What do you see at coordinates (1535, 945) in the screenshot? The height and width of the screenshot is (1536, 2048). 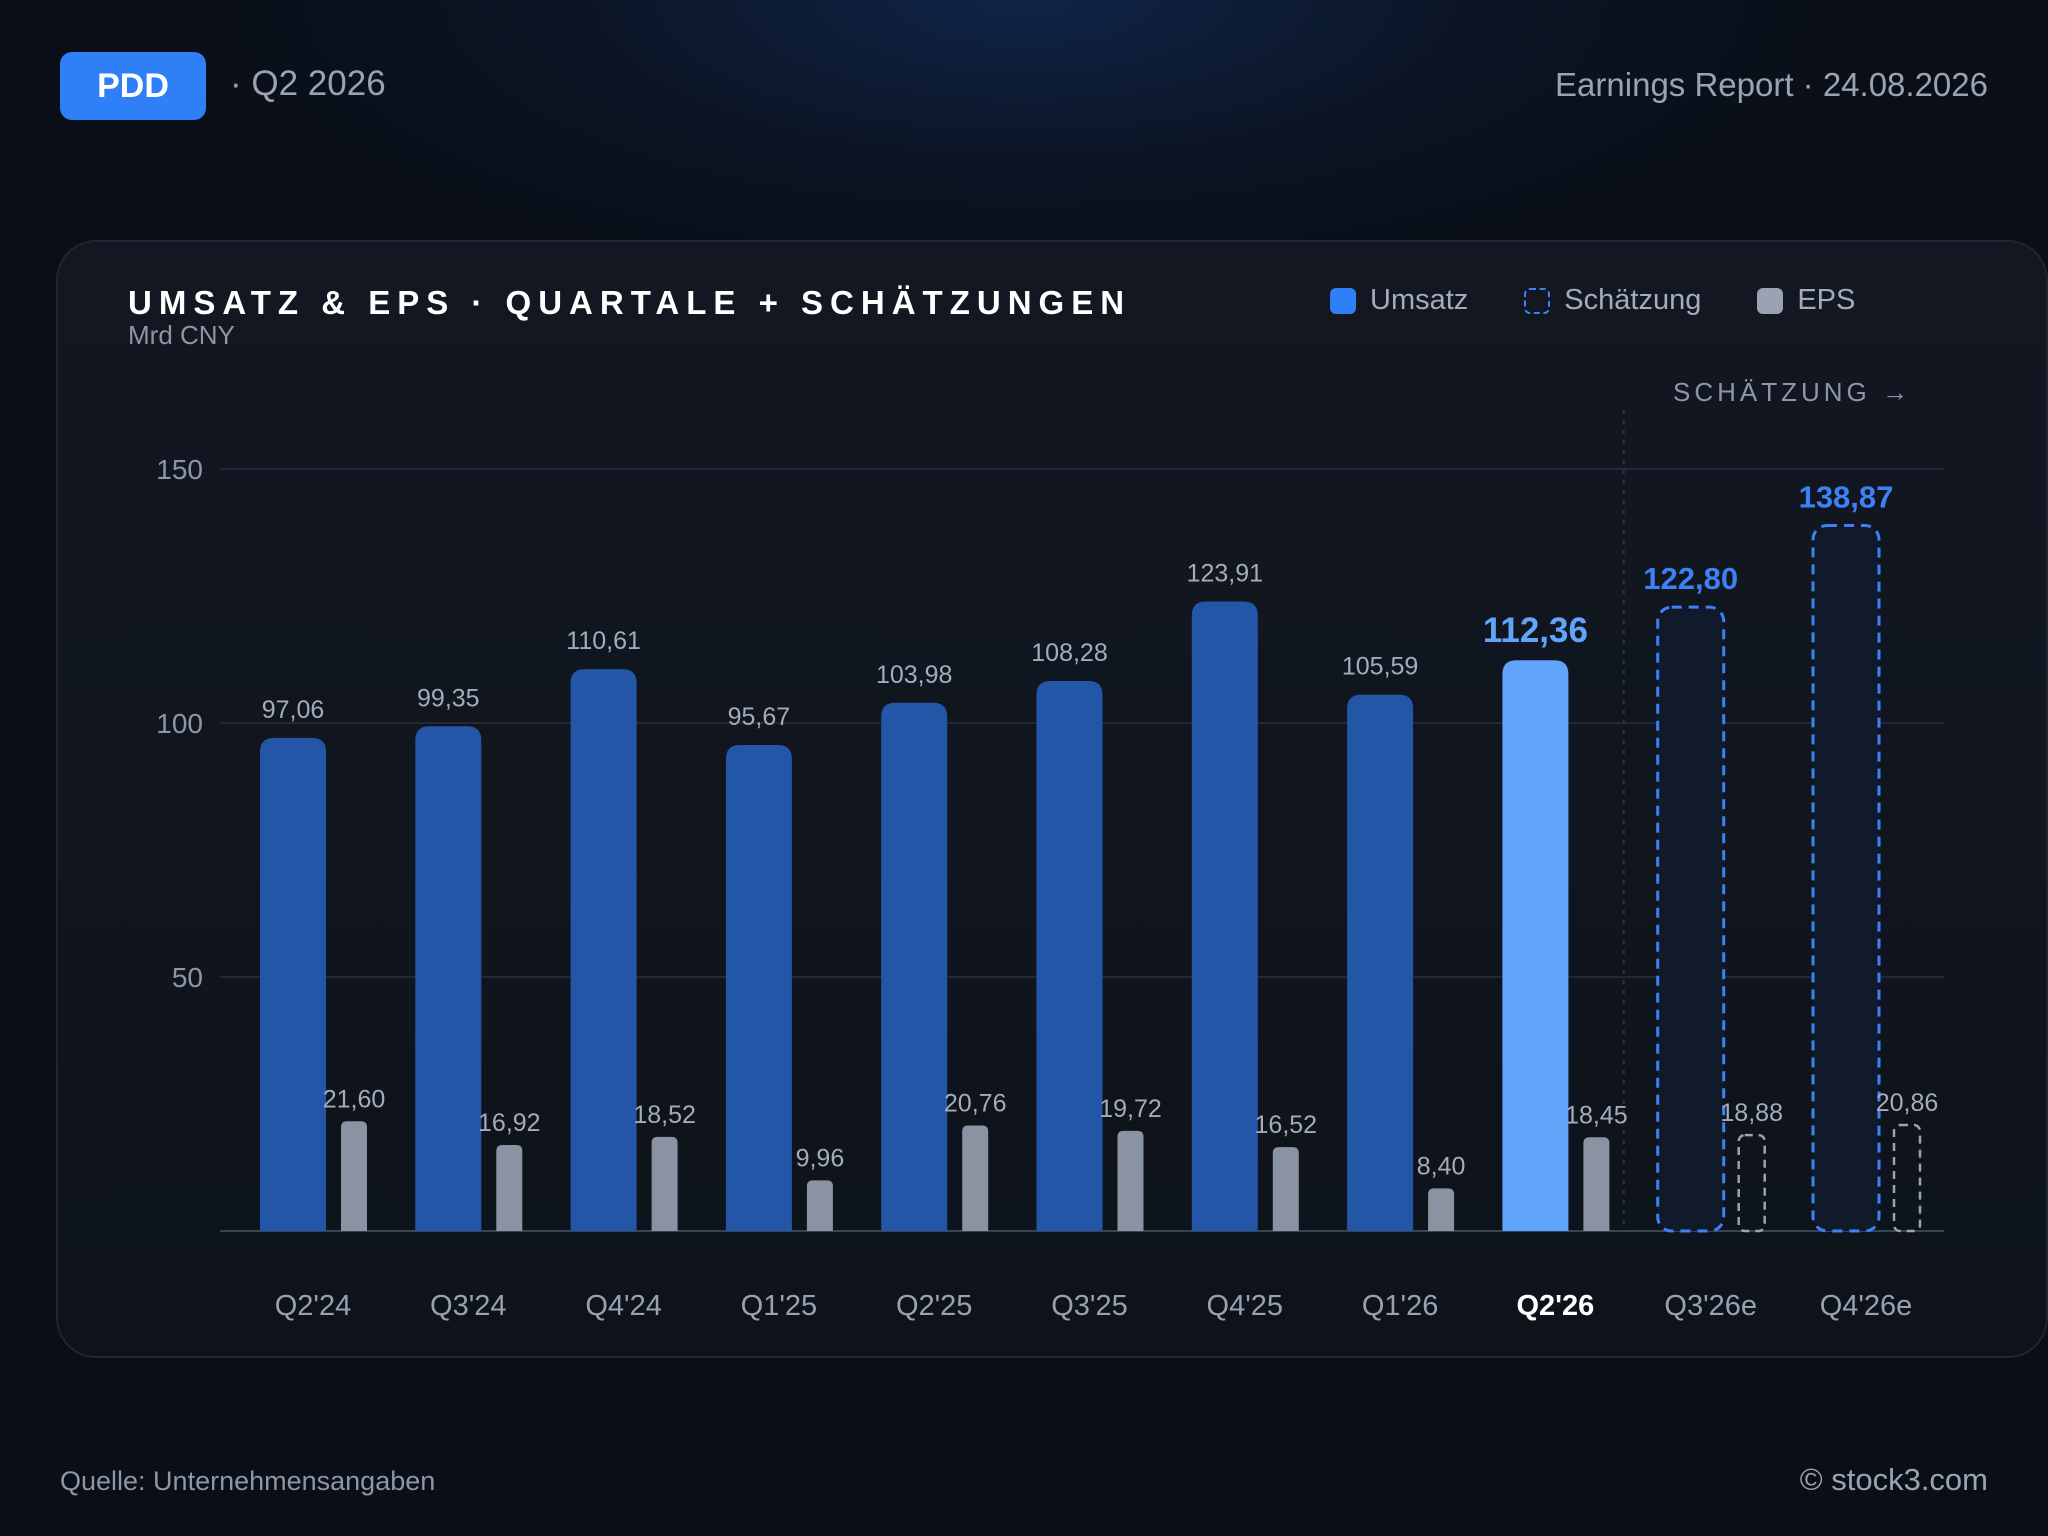 I see `revenue-bar-current` at bounding box center [1535, 945].